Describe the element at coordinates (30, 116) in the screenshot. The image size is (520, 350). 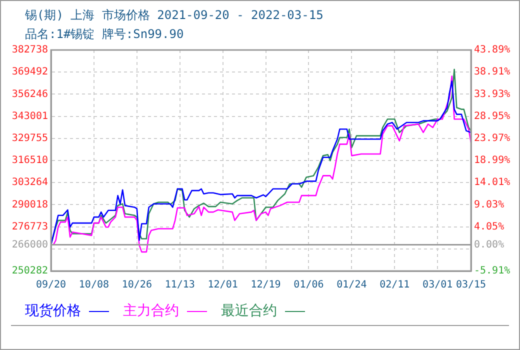
I see `y-tick-label: 343001` at that location.